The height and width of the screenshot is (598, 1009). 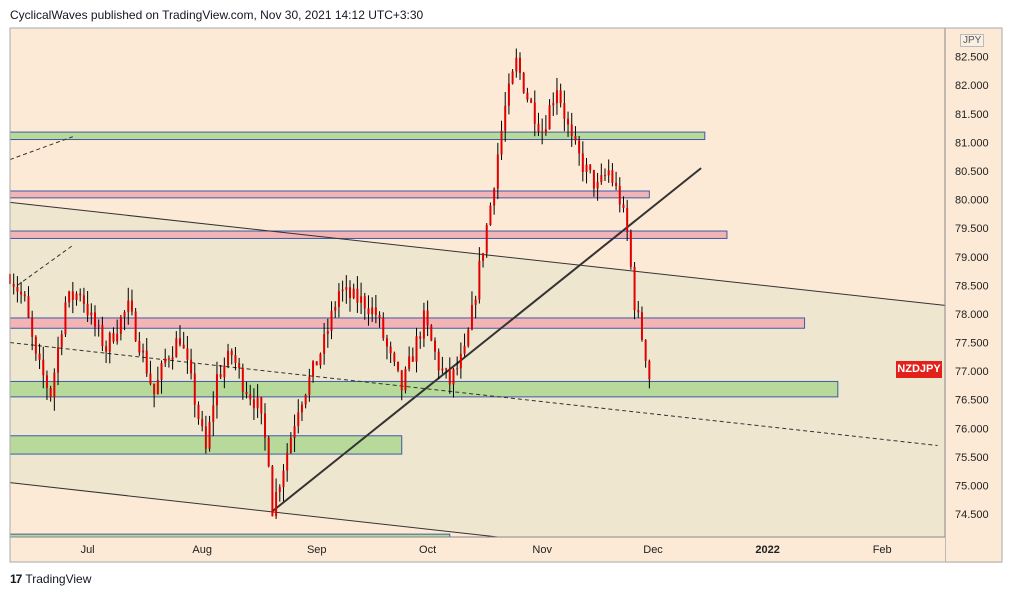 I want to click on price-tick-label: 76.500, so click(x=972, y=401).